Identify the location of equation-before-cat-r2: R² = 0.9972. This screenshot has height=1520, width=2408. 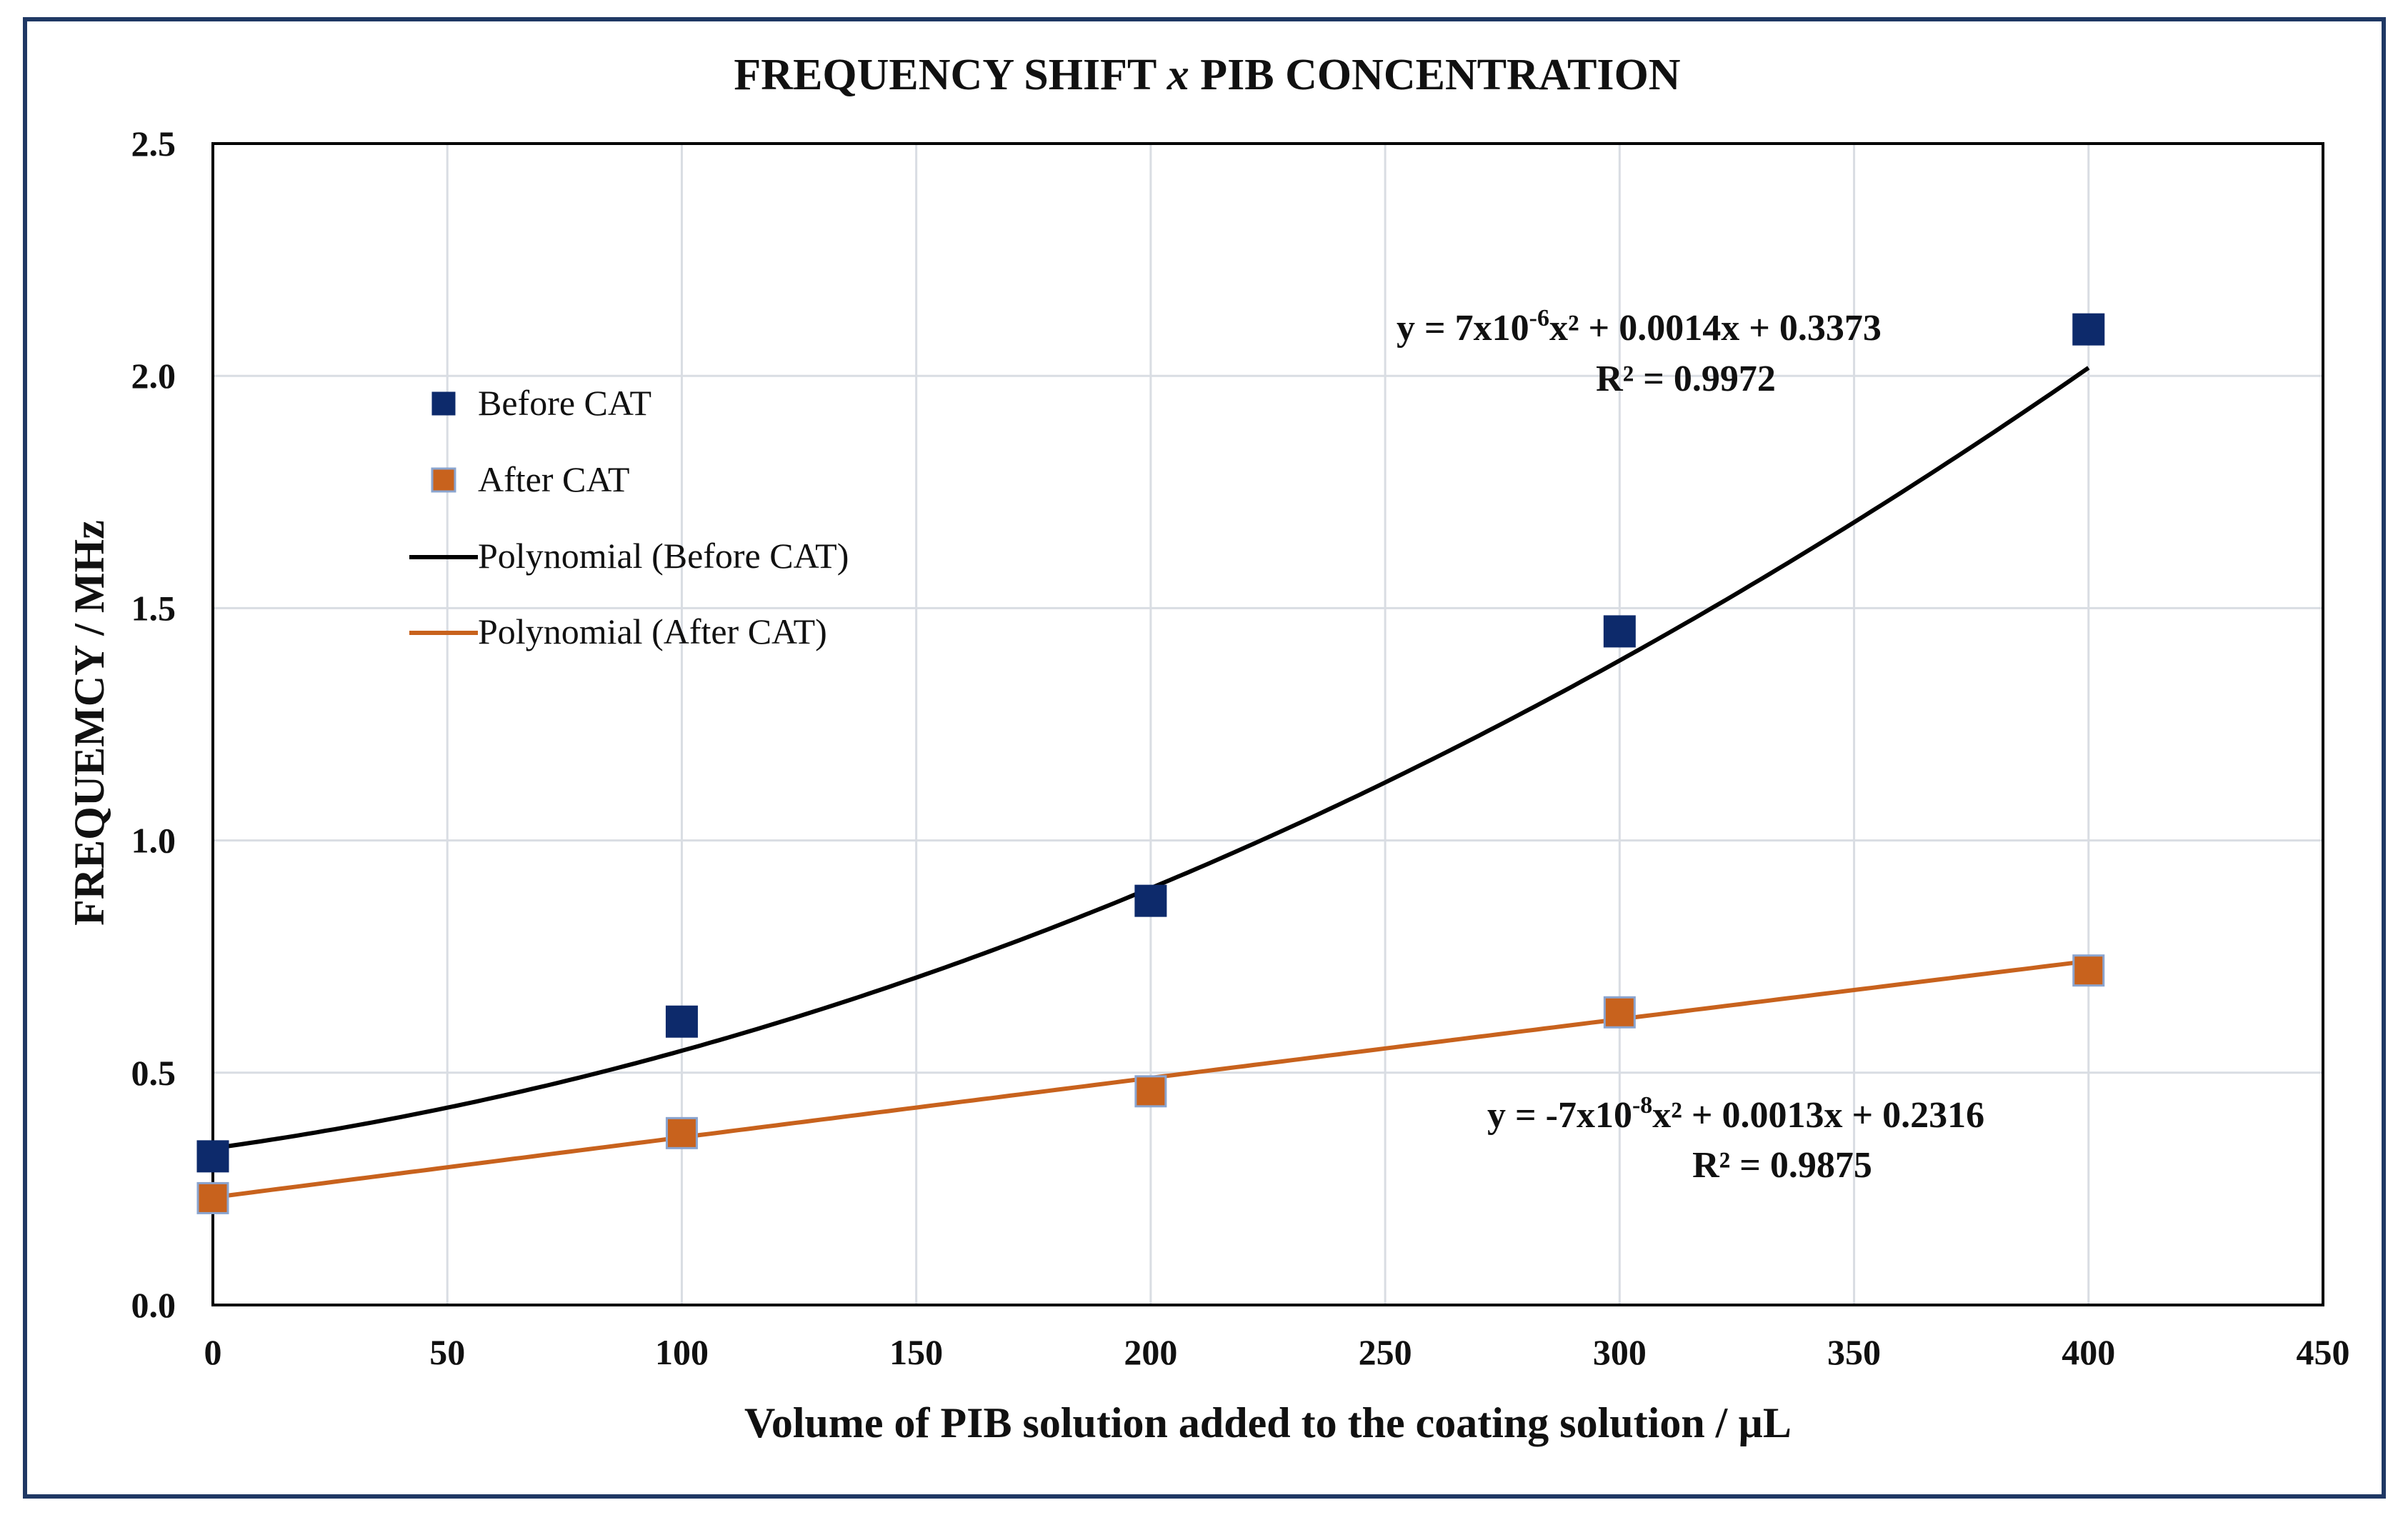
(1686, 379).